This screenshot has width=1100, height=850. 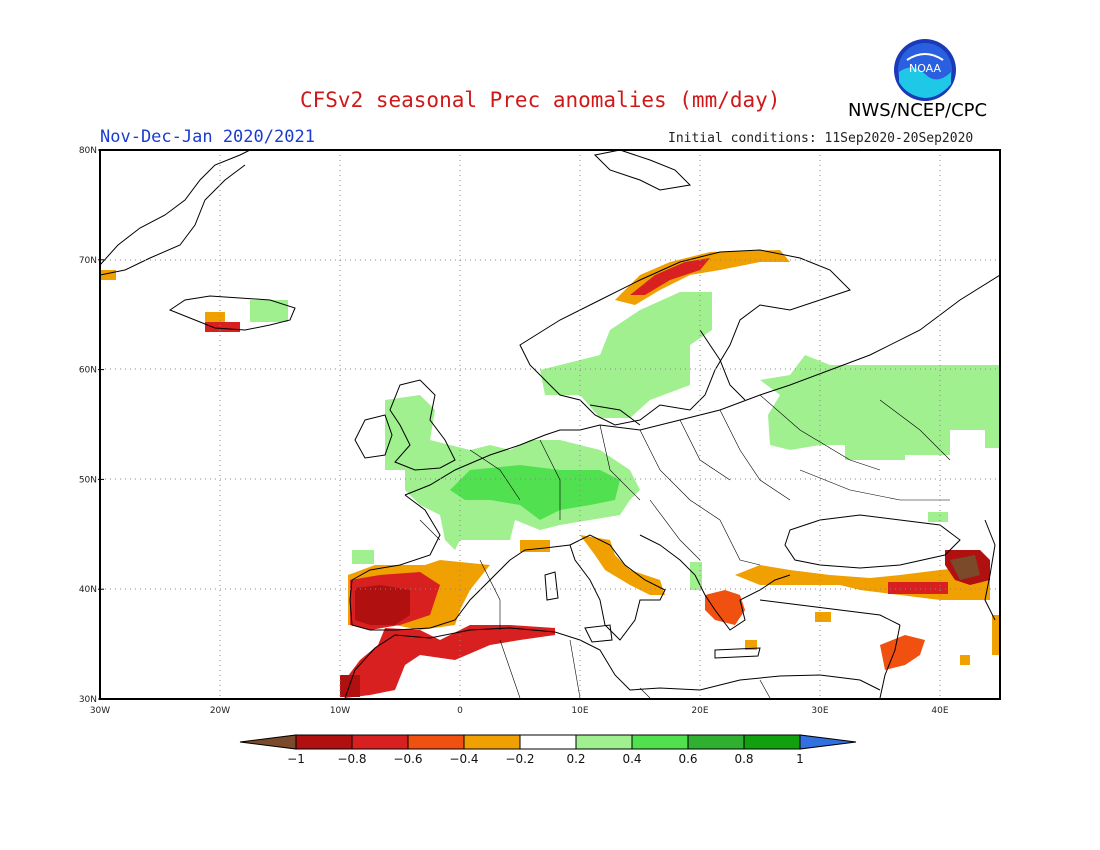 I want to click on coastline-sardinia, so click(x=551, y=586).